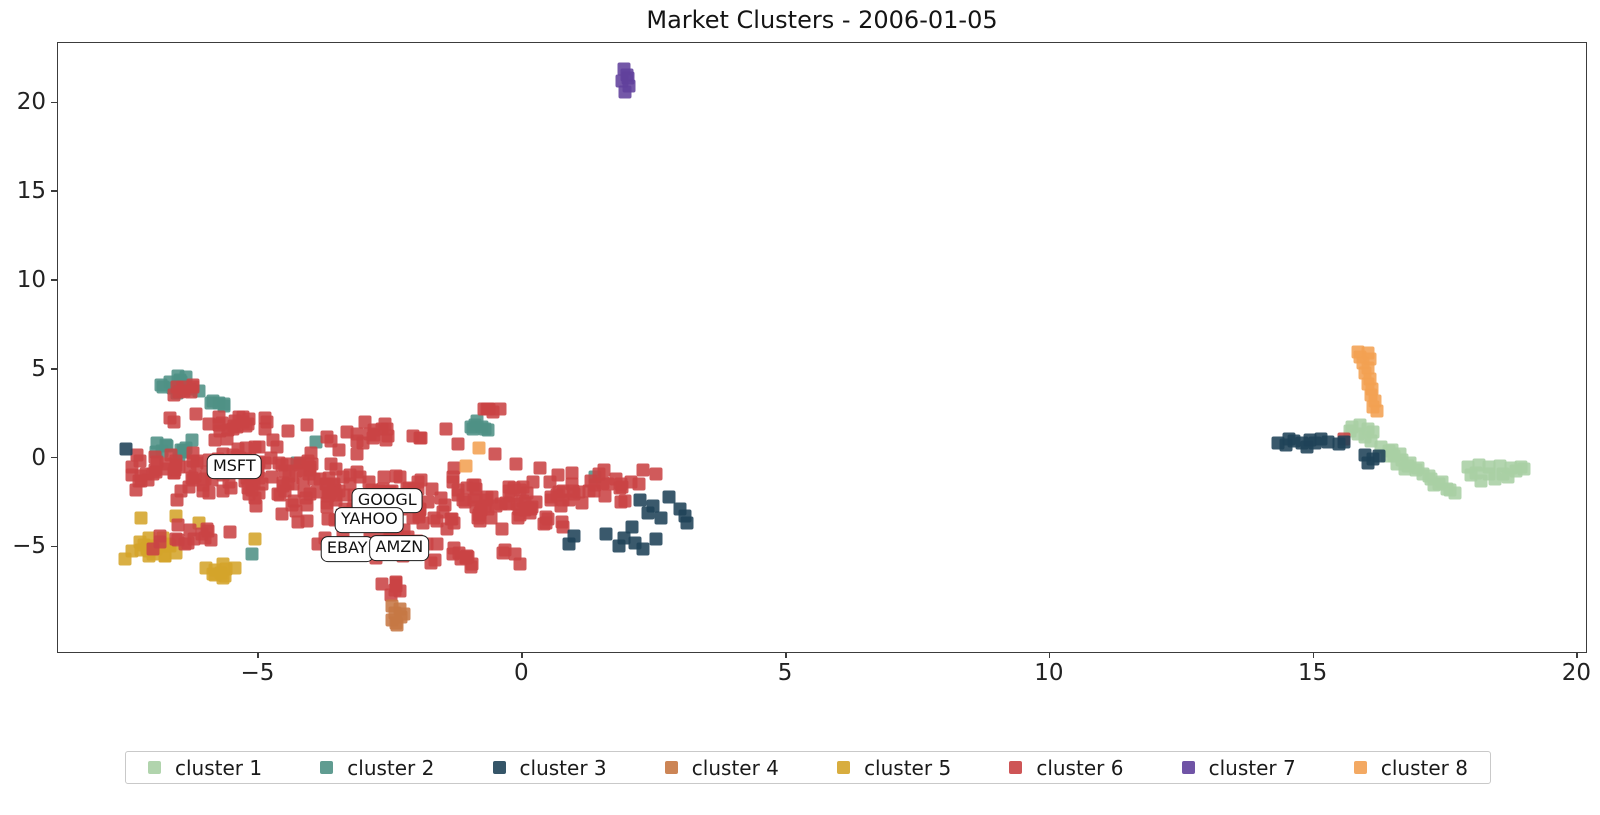  Describe the element at coordinates (234, 466) in the screenshot. I see `annotation-msft: MSFT` at that location.